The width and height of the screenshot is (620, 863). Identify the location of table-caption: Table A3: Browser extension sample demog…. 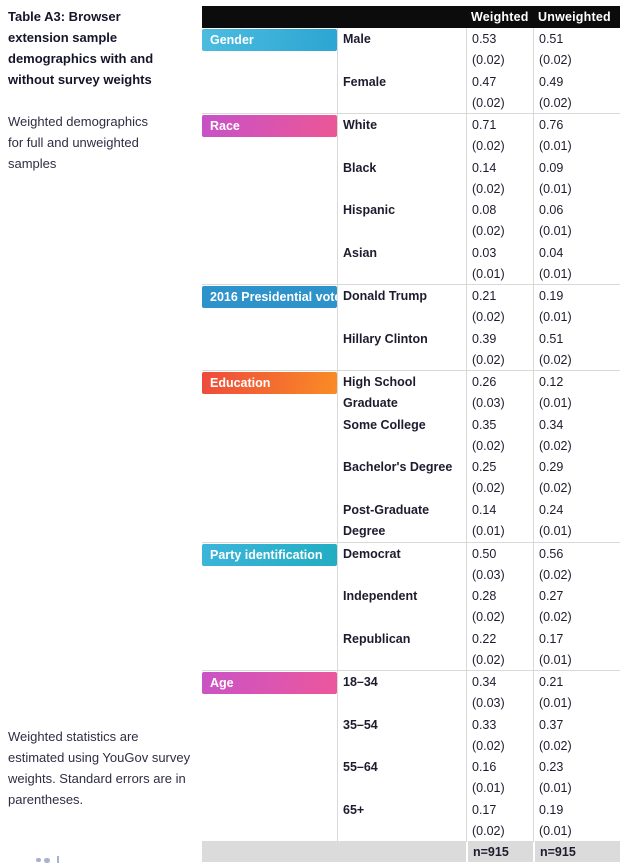
(81, 48).